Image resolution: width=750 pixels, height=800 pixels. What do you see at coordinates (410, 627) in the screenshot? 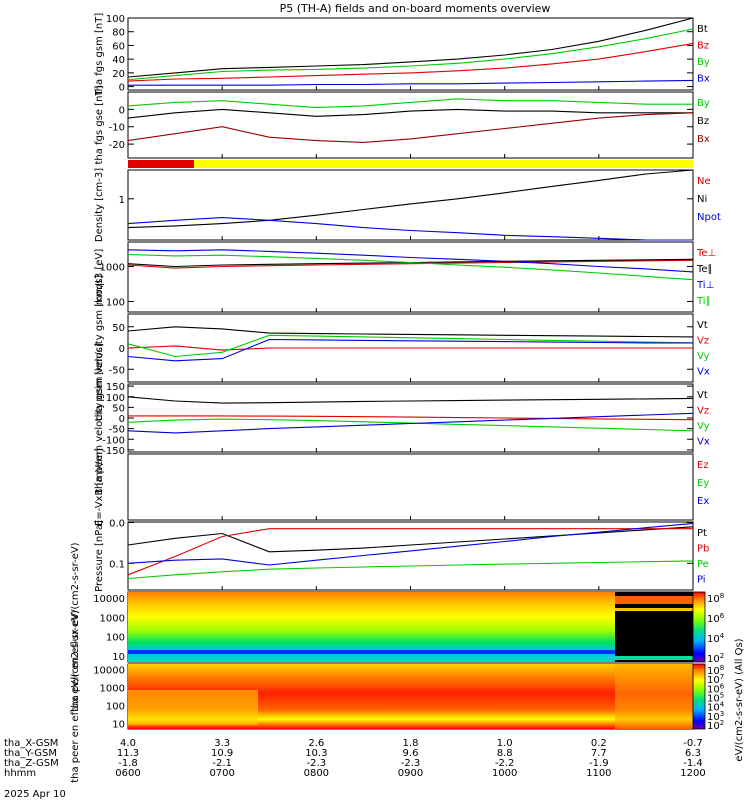
I see `ion-spectrogram` at bounding box center [410, 627].